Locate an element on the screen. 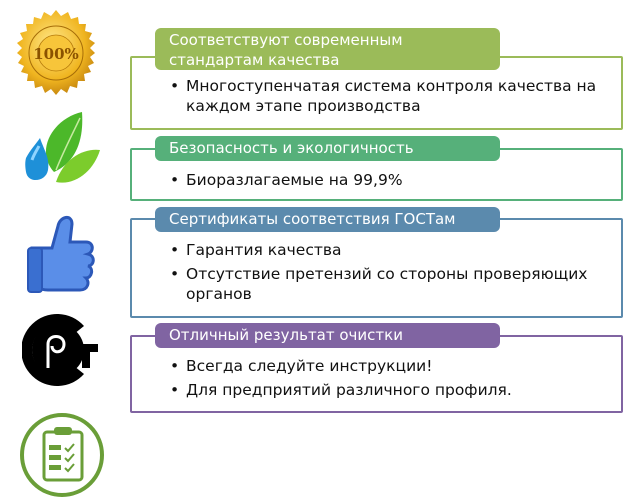 This screenshot has height=504, width=637. bullet-item: Для предприятий различного профиля. is located at coordinates (390, 390).